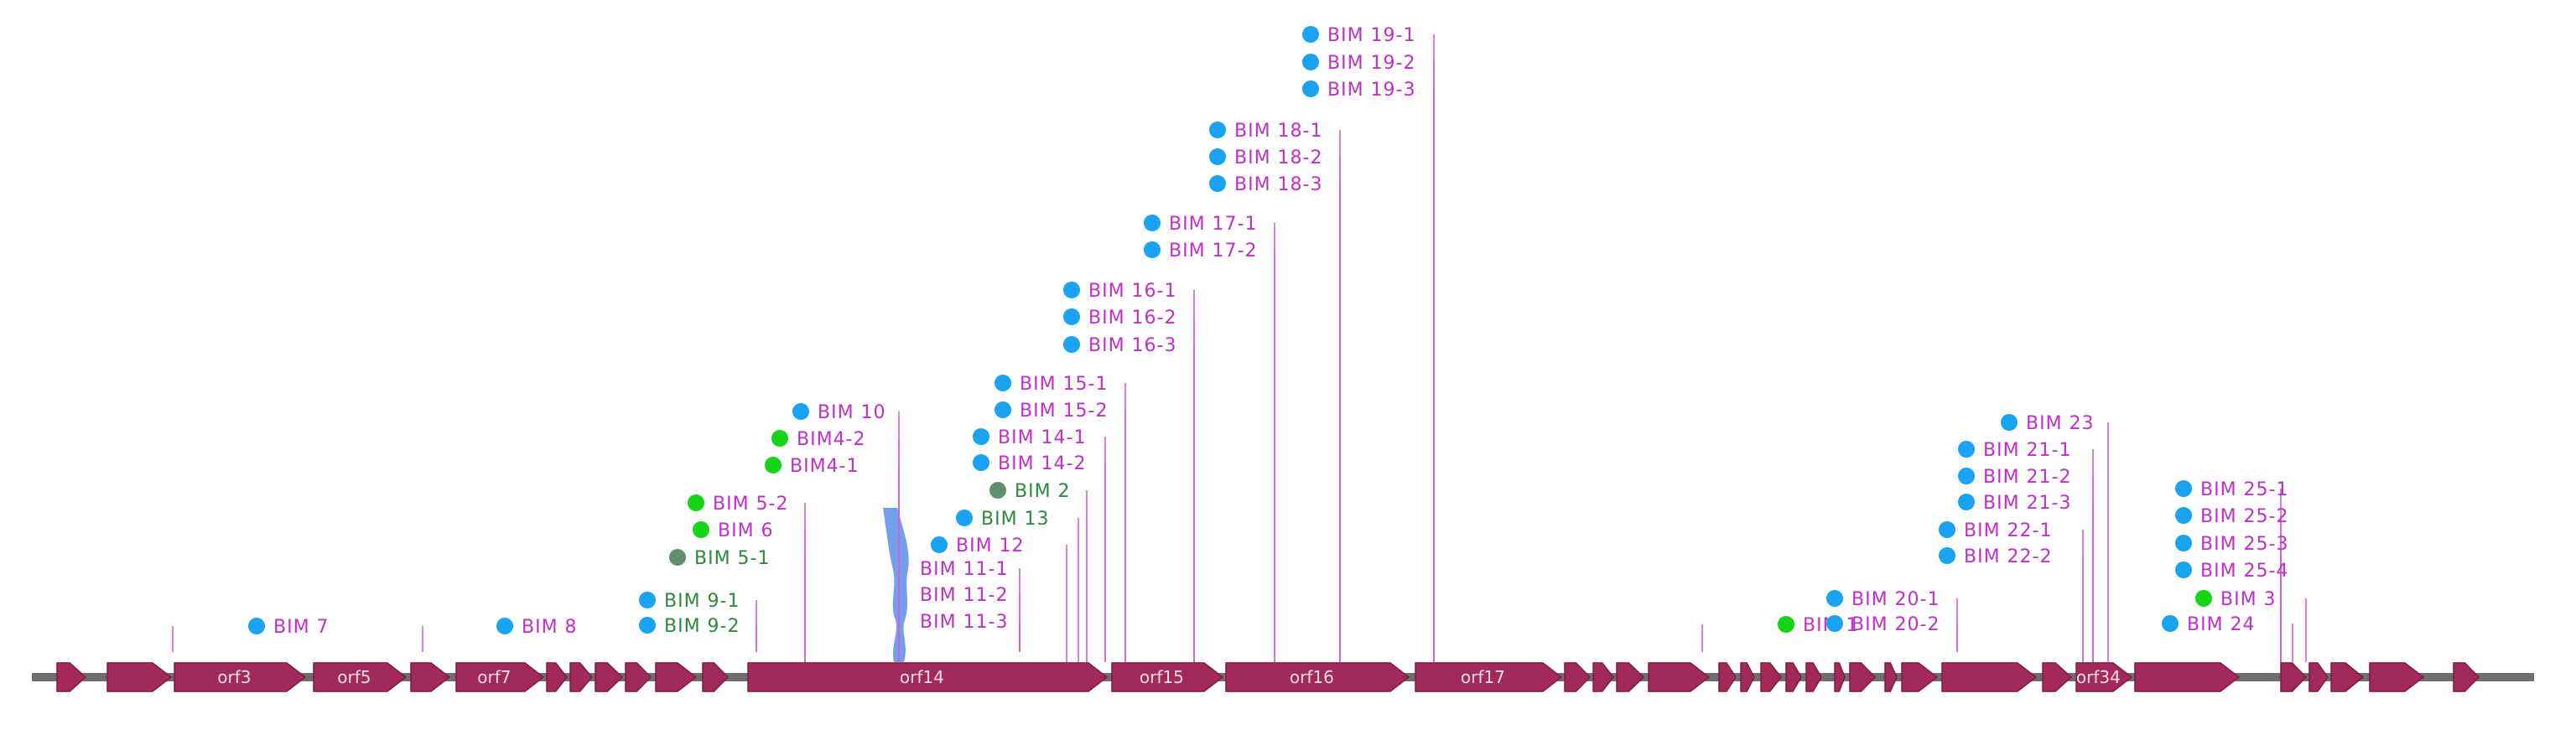  What do you see at coordinates (234, 677) in the screenshot?
I see `gene-label: orf3` at bounding box center [234, 677].